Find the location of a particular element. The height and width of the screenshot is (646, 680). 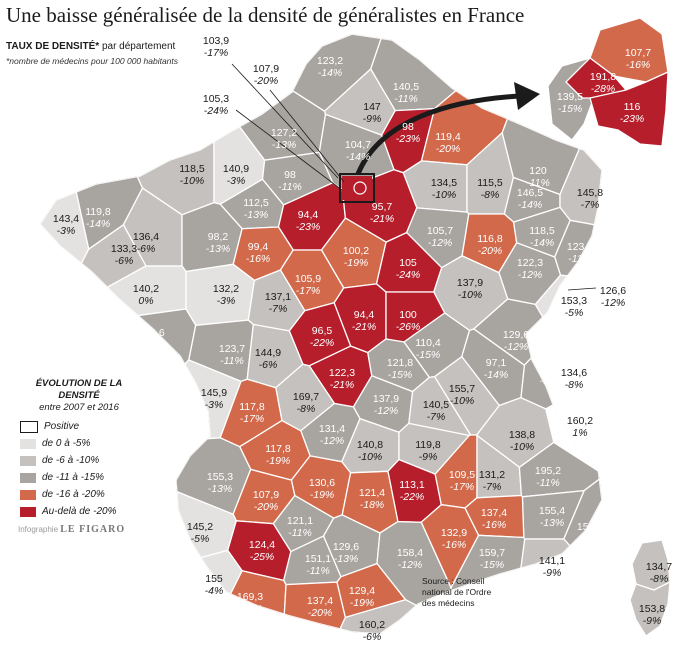

department-label-value: 131,2 is located at coordinates (492, 475).